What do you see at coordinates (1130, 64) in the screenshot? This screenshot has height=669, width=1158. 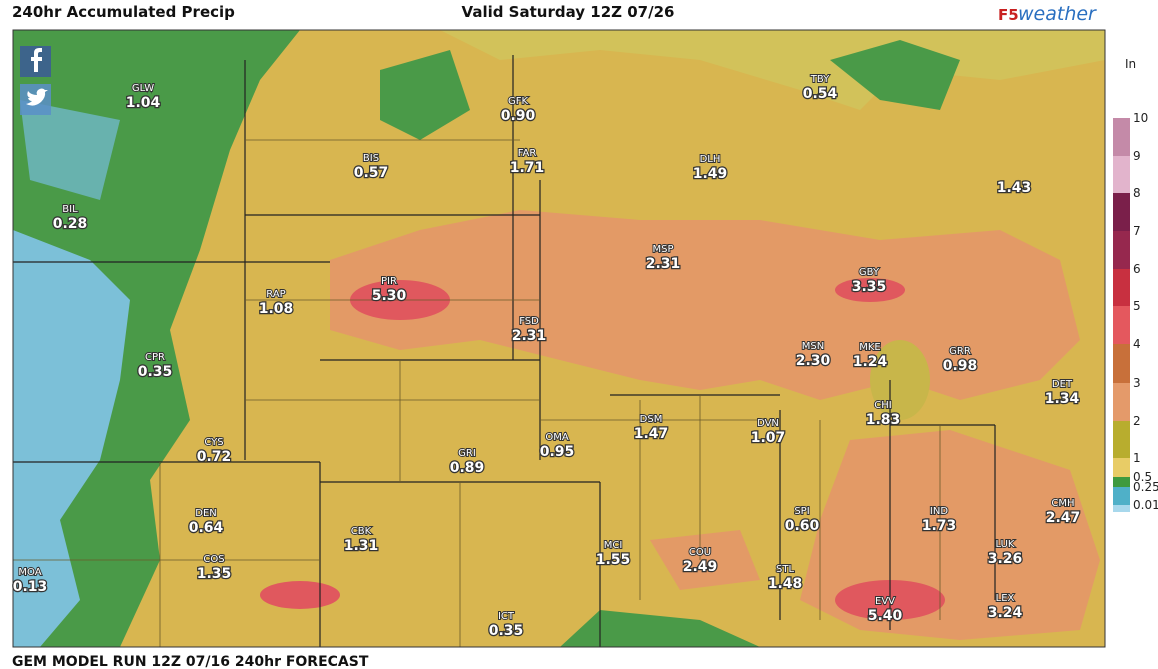 I see `legend-unit: In` at bounding box center [1130, 64].